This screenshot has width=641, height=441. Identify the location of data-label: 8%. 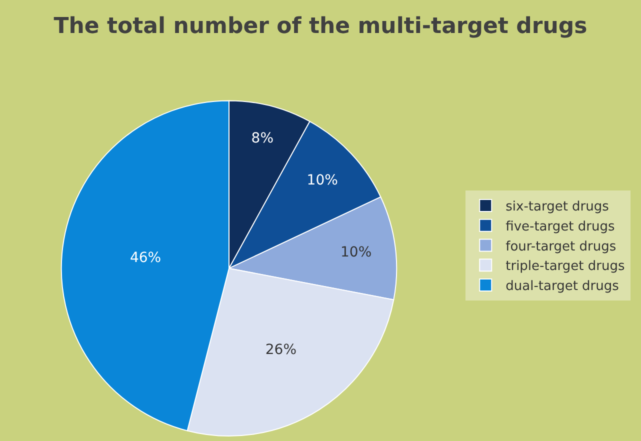
(262, 138).